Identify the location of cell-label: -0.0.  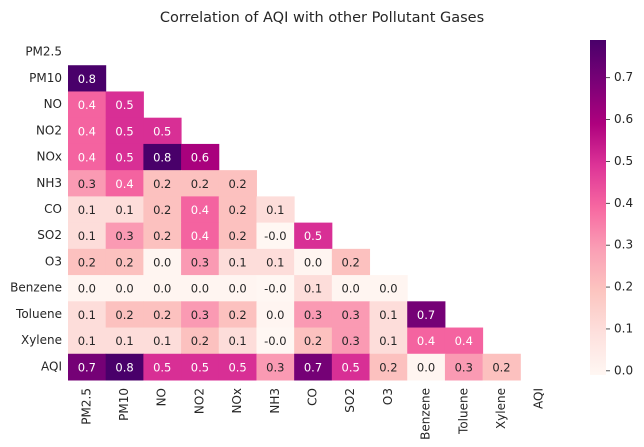
(275, 289).